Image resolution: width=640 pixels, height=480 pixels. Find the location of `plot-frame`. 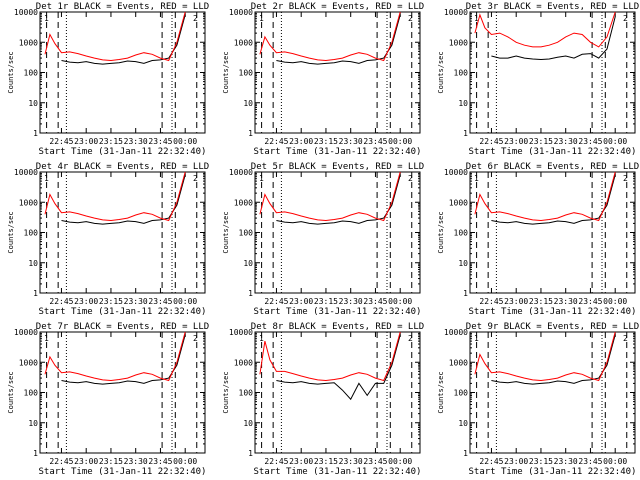

plot-frame is located at coordinates (552, 72).